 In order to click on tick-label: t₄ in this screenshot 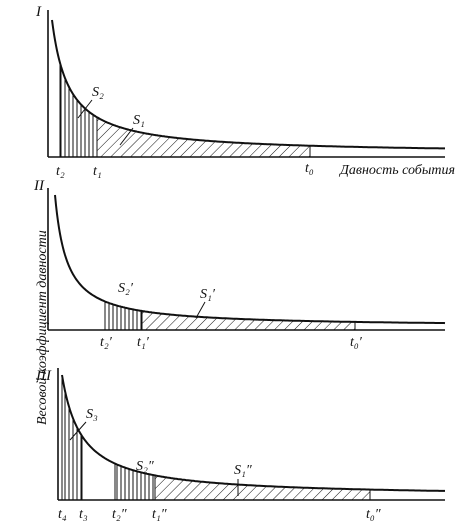, I will do `click(62, 514)`.